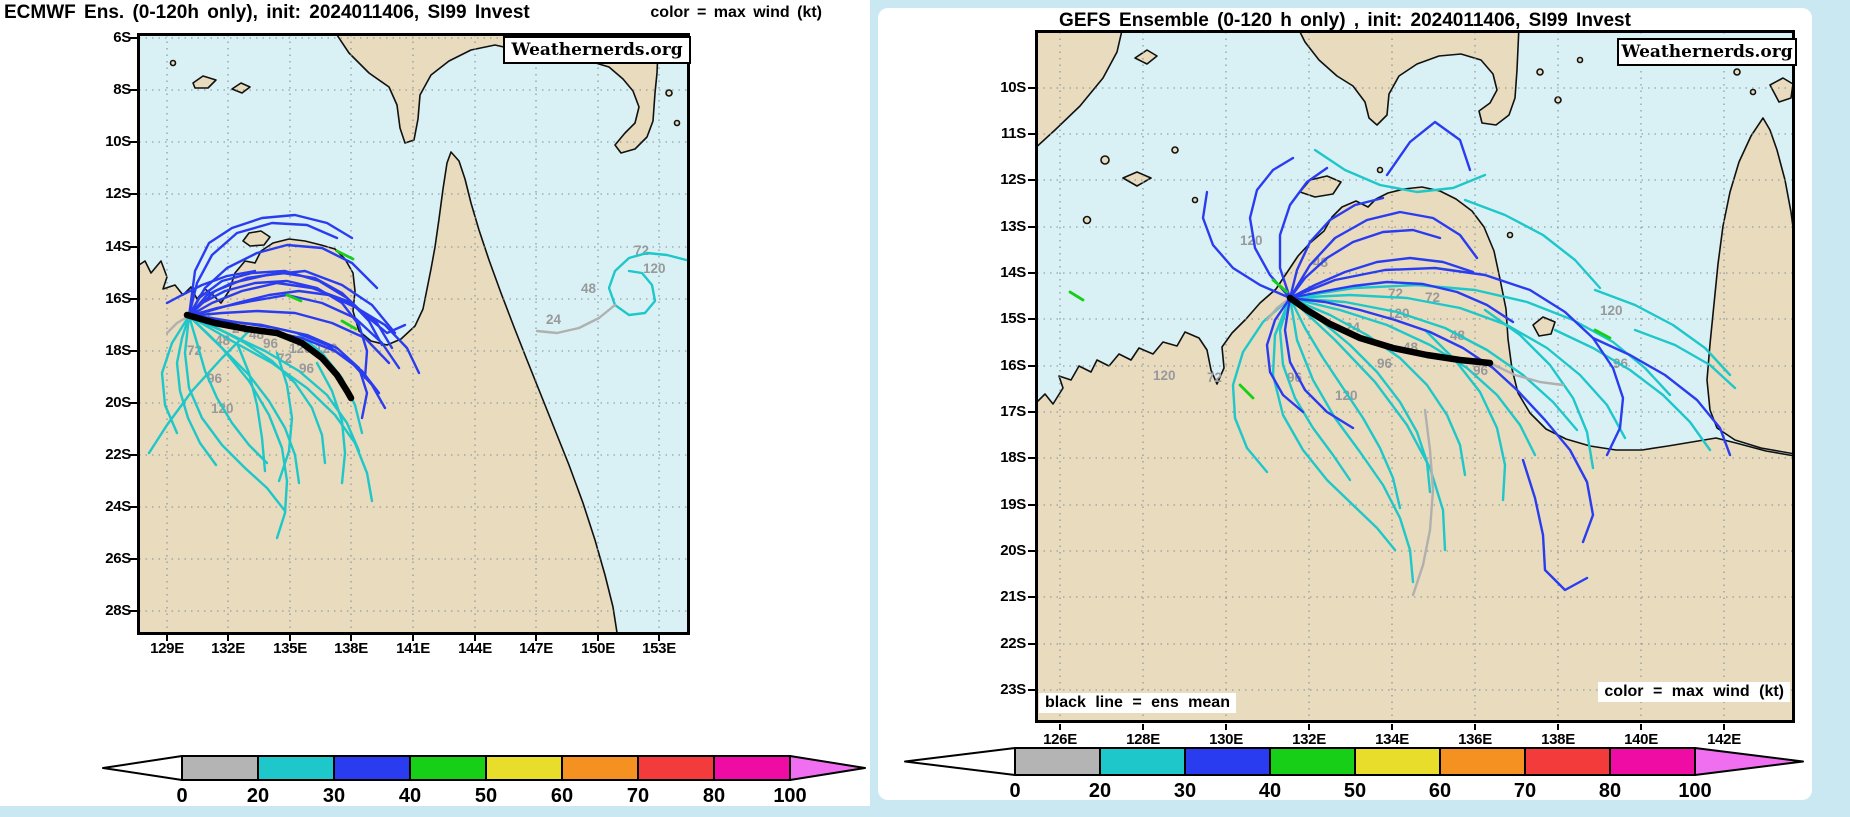 This screenshot has height=817, width=1850. Describe the element at coordinates (118, 610) in the screenshot. I see `lat-tick-label: 28S` at that location.